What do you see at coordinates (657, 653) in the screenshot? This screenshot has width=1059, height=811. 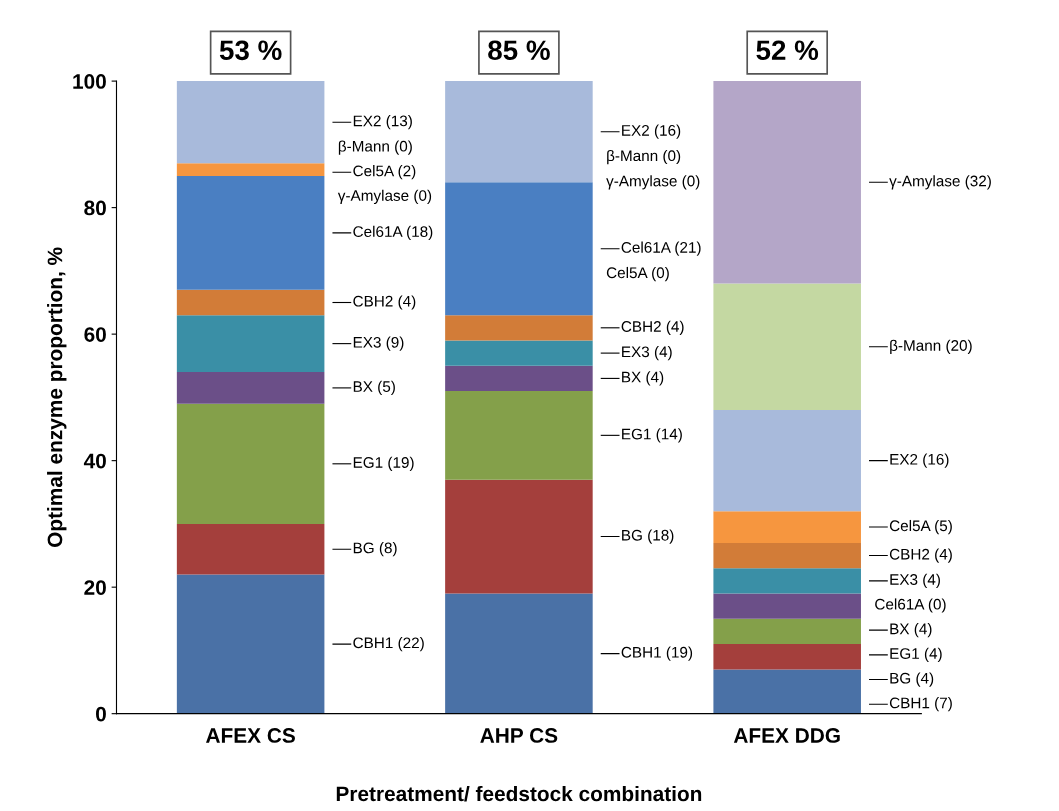 I see `text: CBH1 (19)` at bounding box center [657, 653].